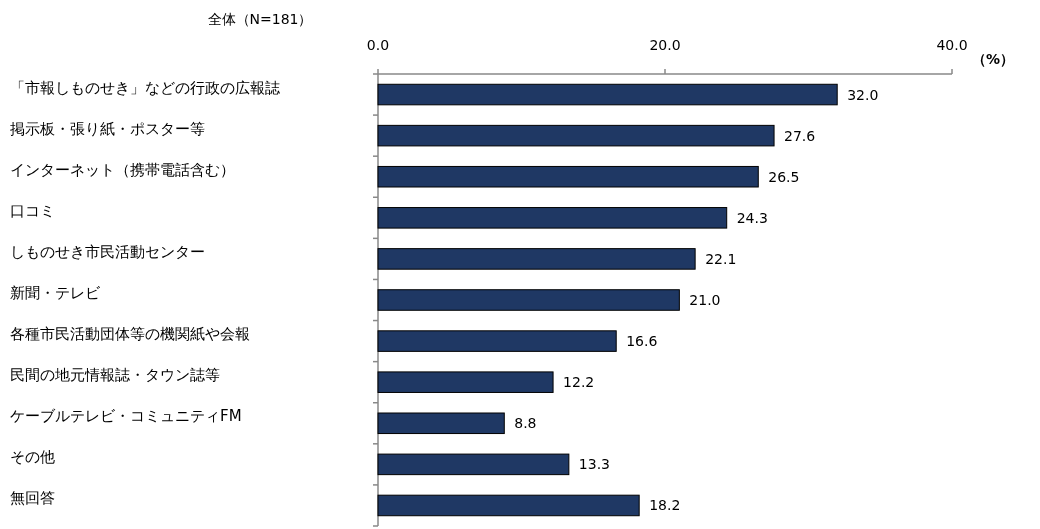 The width and height of the screenshot is (1040, 529). Describe the element at coordinates (784, 176) in the screenshot. I see `data-label: 26.5` at that location.